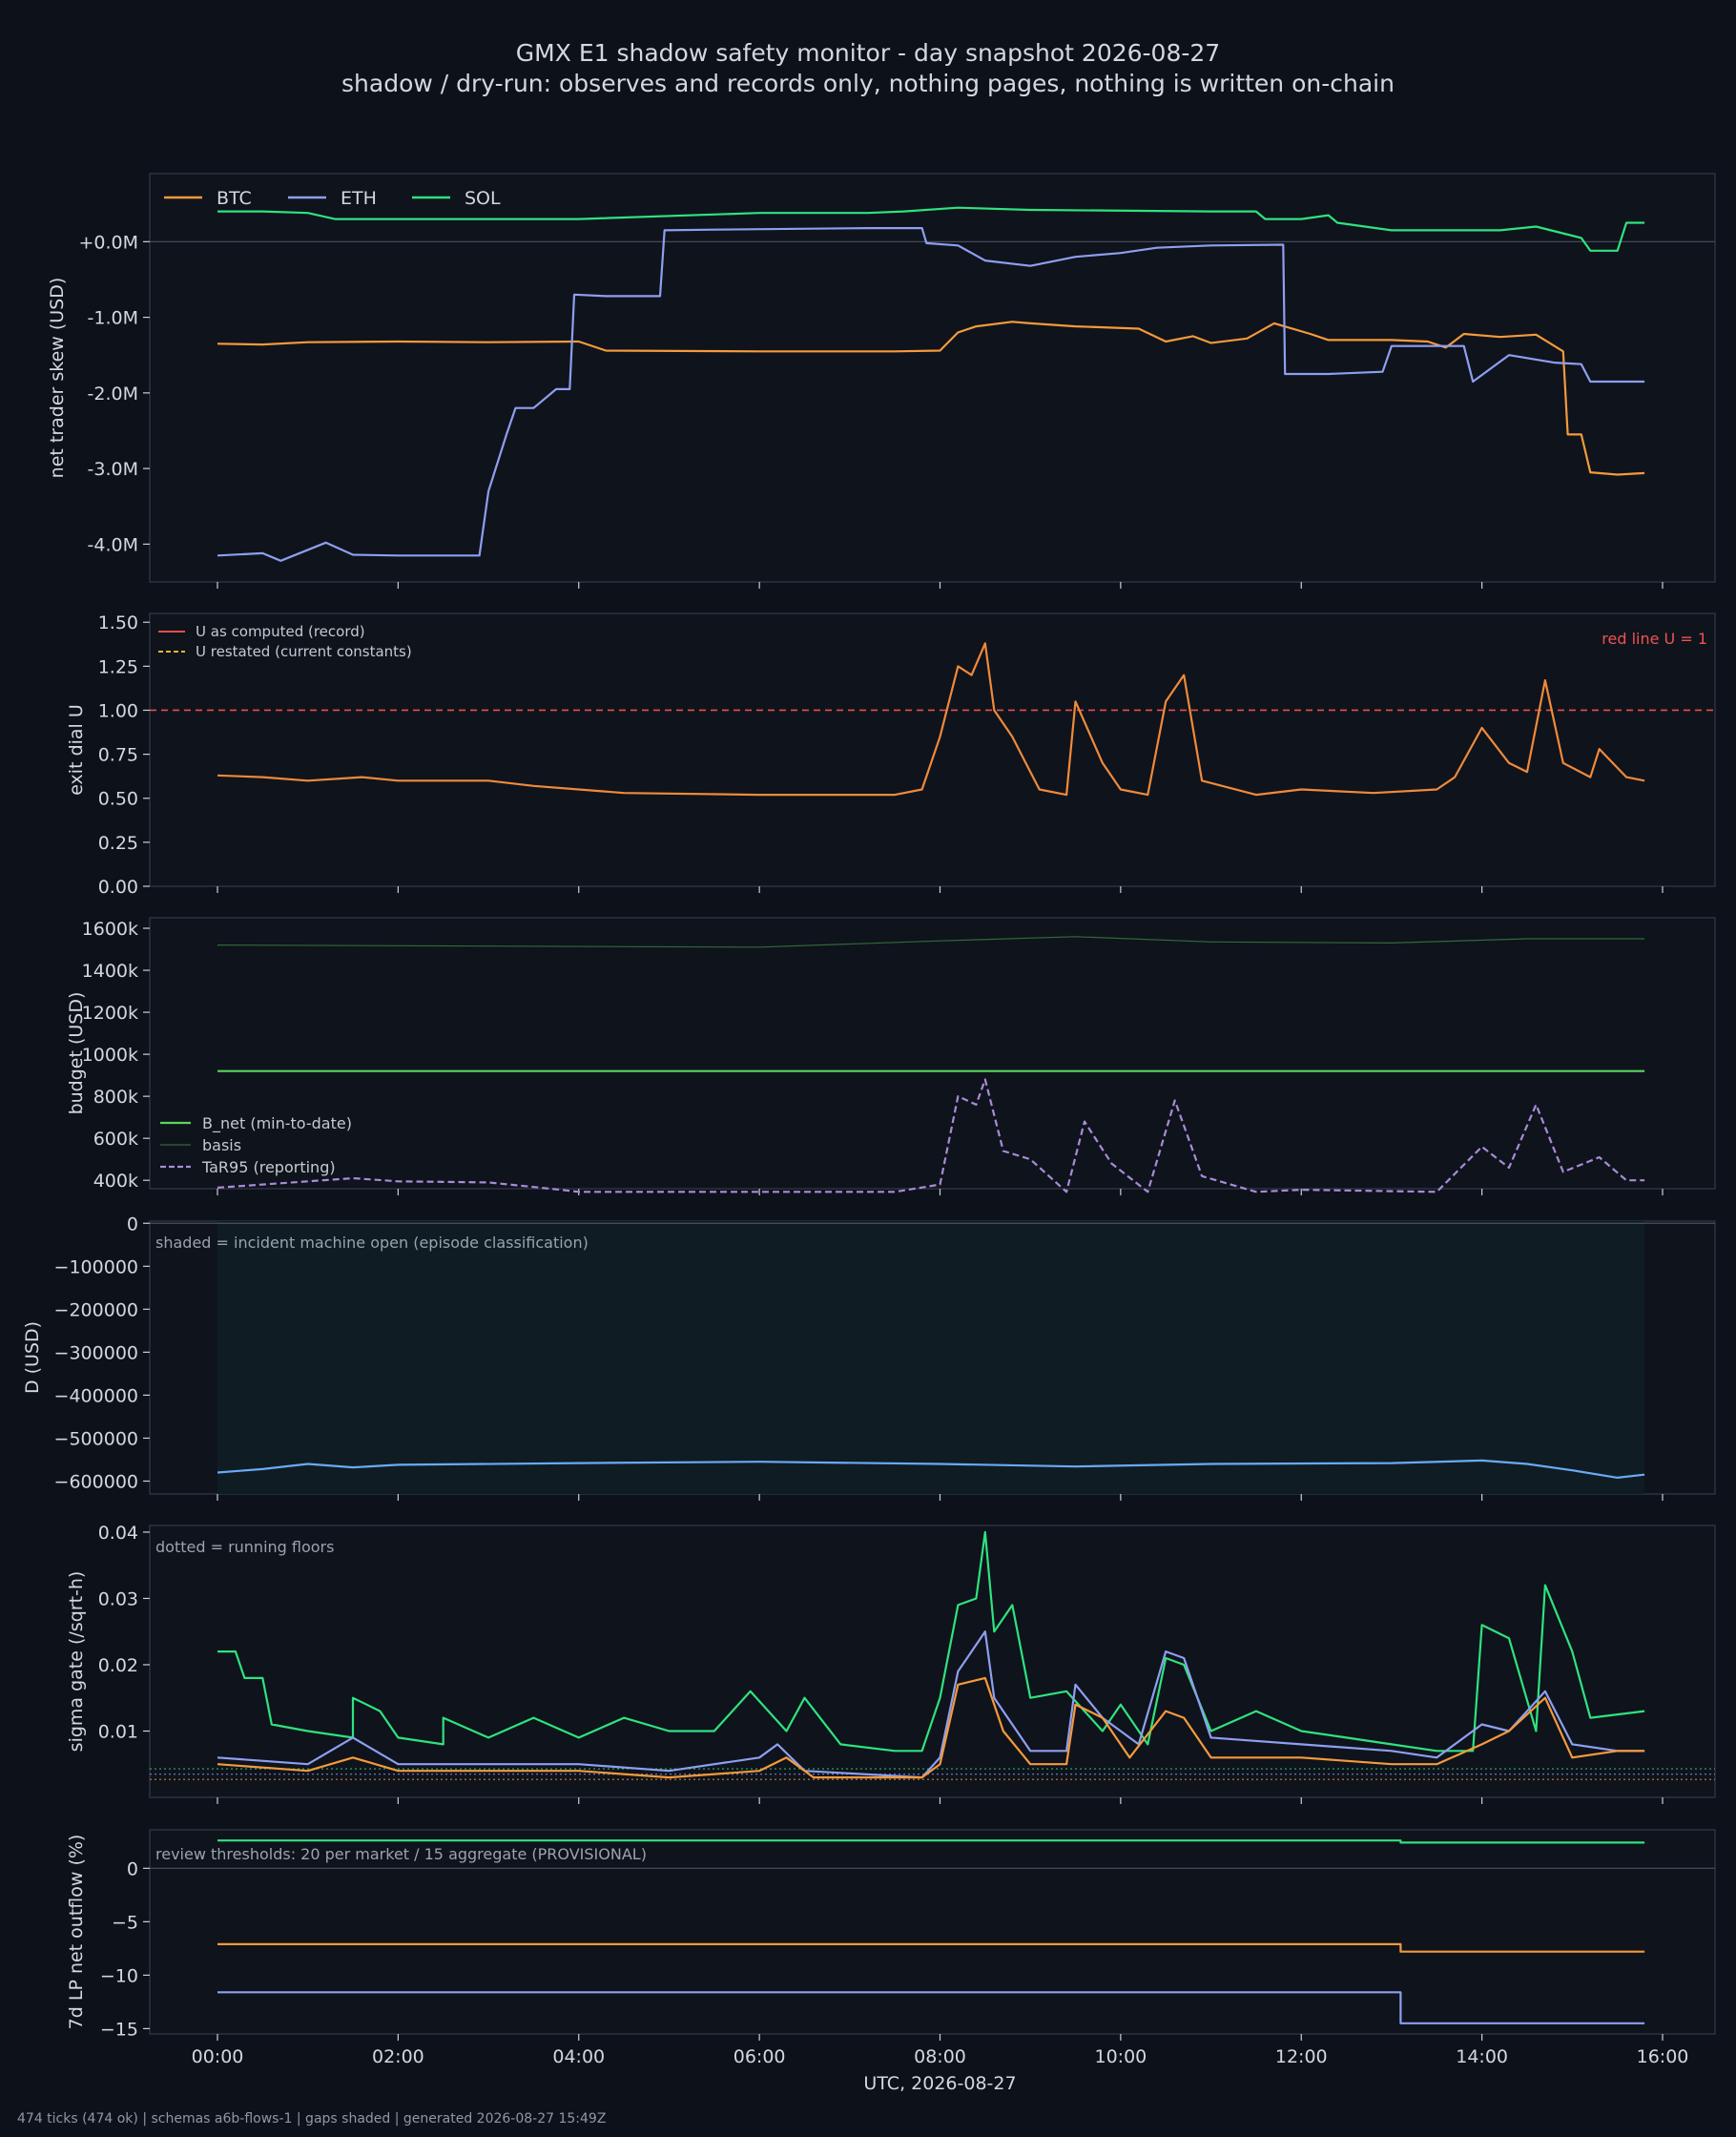  I want to click on y-tick-label: −200000, so click(96, 1309).